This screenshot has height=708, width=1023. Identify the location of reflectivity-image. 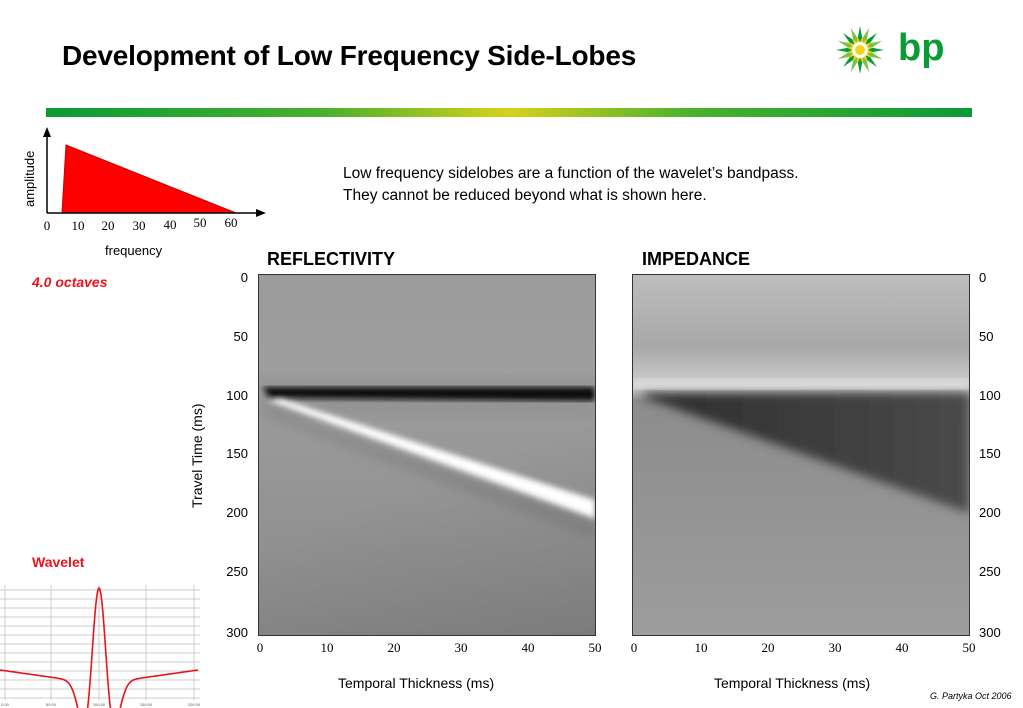
(427, 457).